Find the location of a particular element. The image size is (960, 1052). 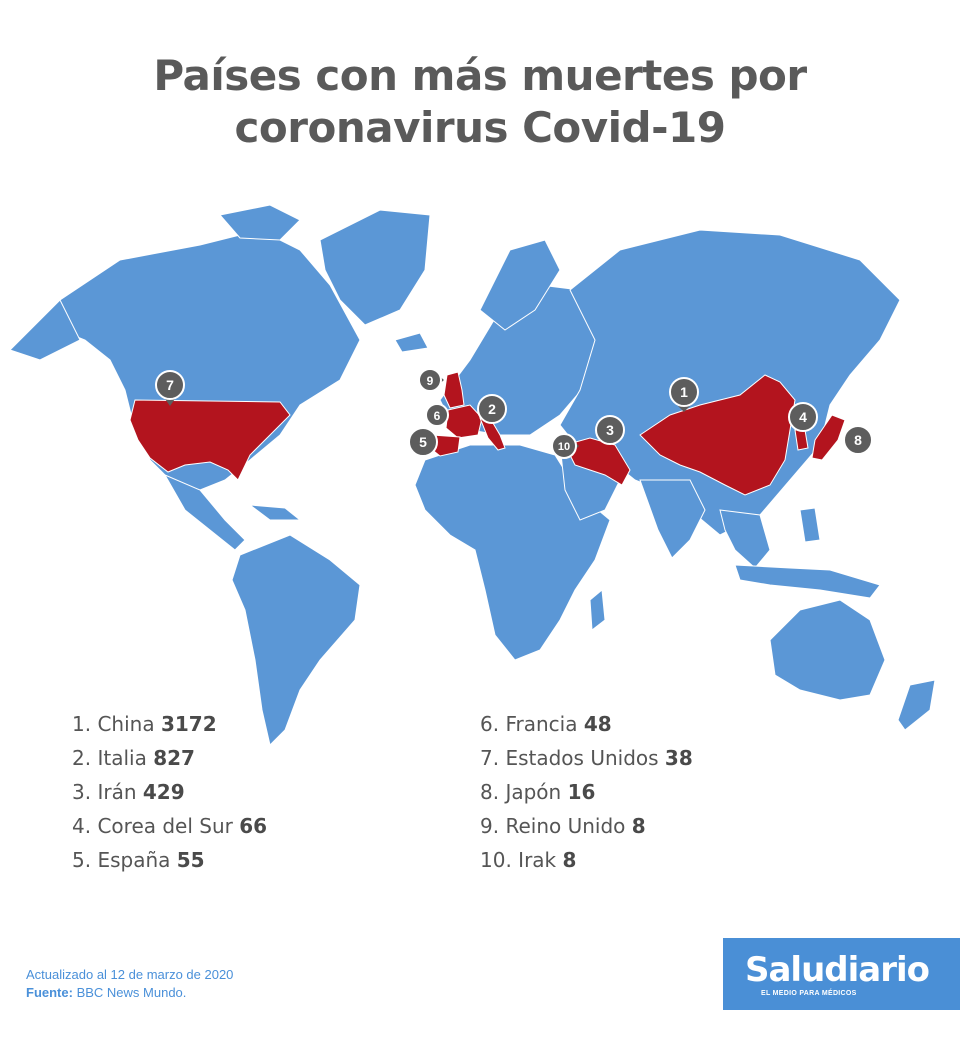

ranking-item: 1. China 3172 is located at coordinates (144, 724).